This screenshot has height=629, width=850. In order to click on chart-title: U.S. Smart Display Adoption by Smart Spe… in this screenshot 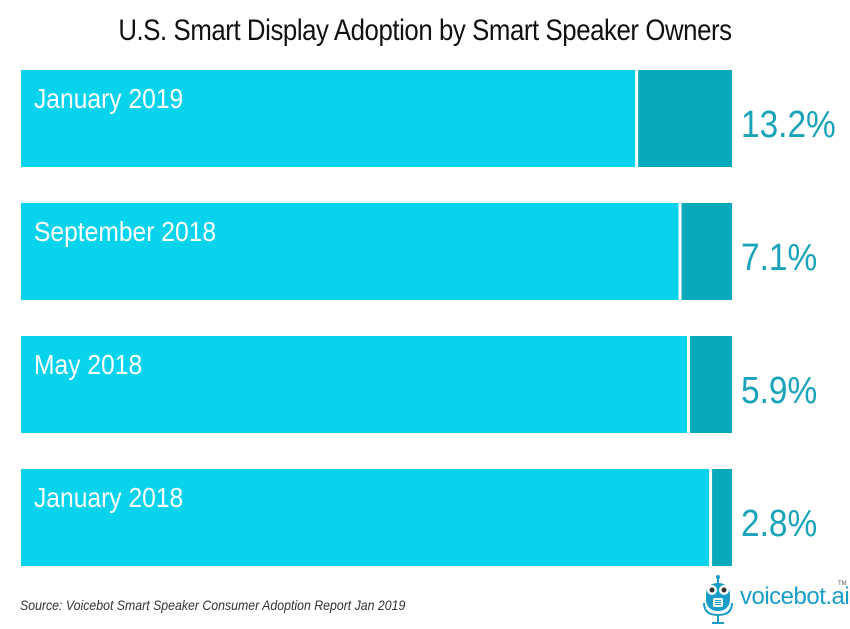, I will do `click(425, 30)`.